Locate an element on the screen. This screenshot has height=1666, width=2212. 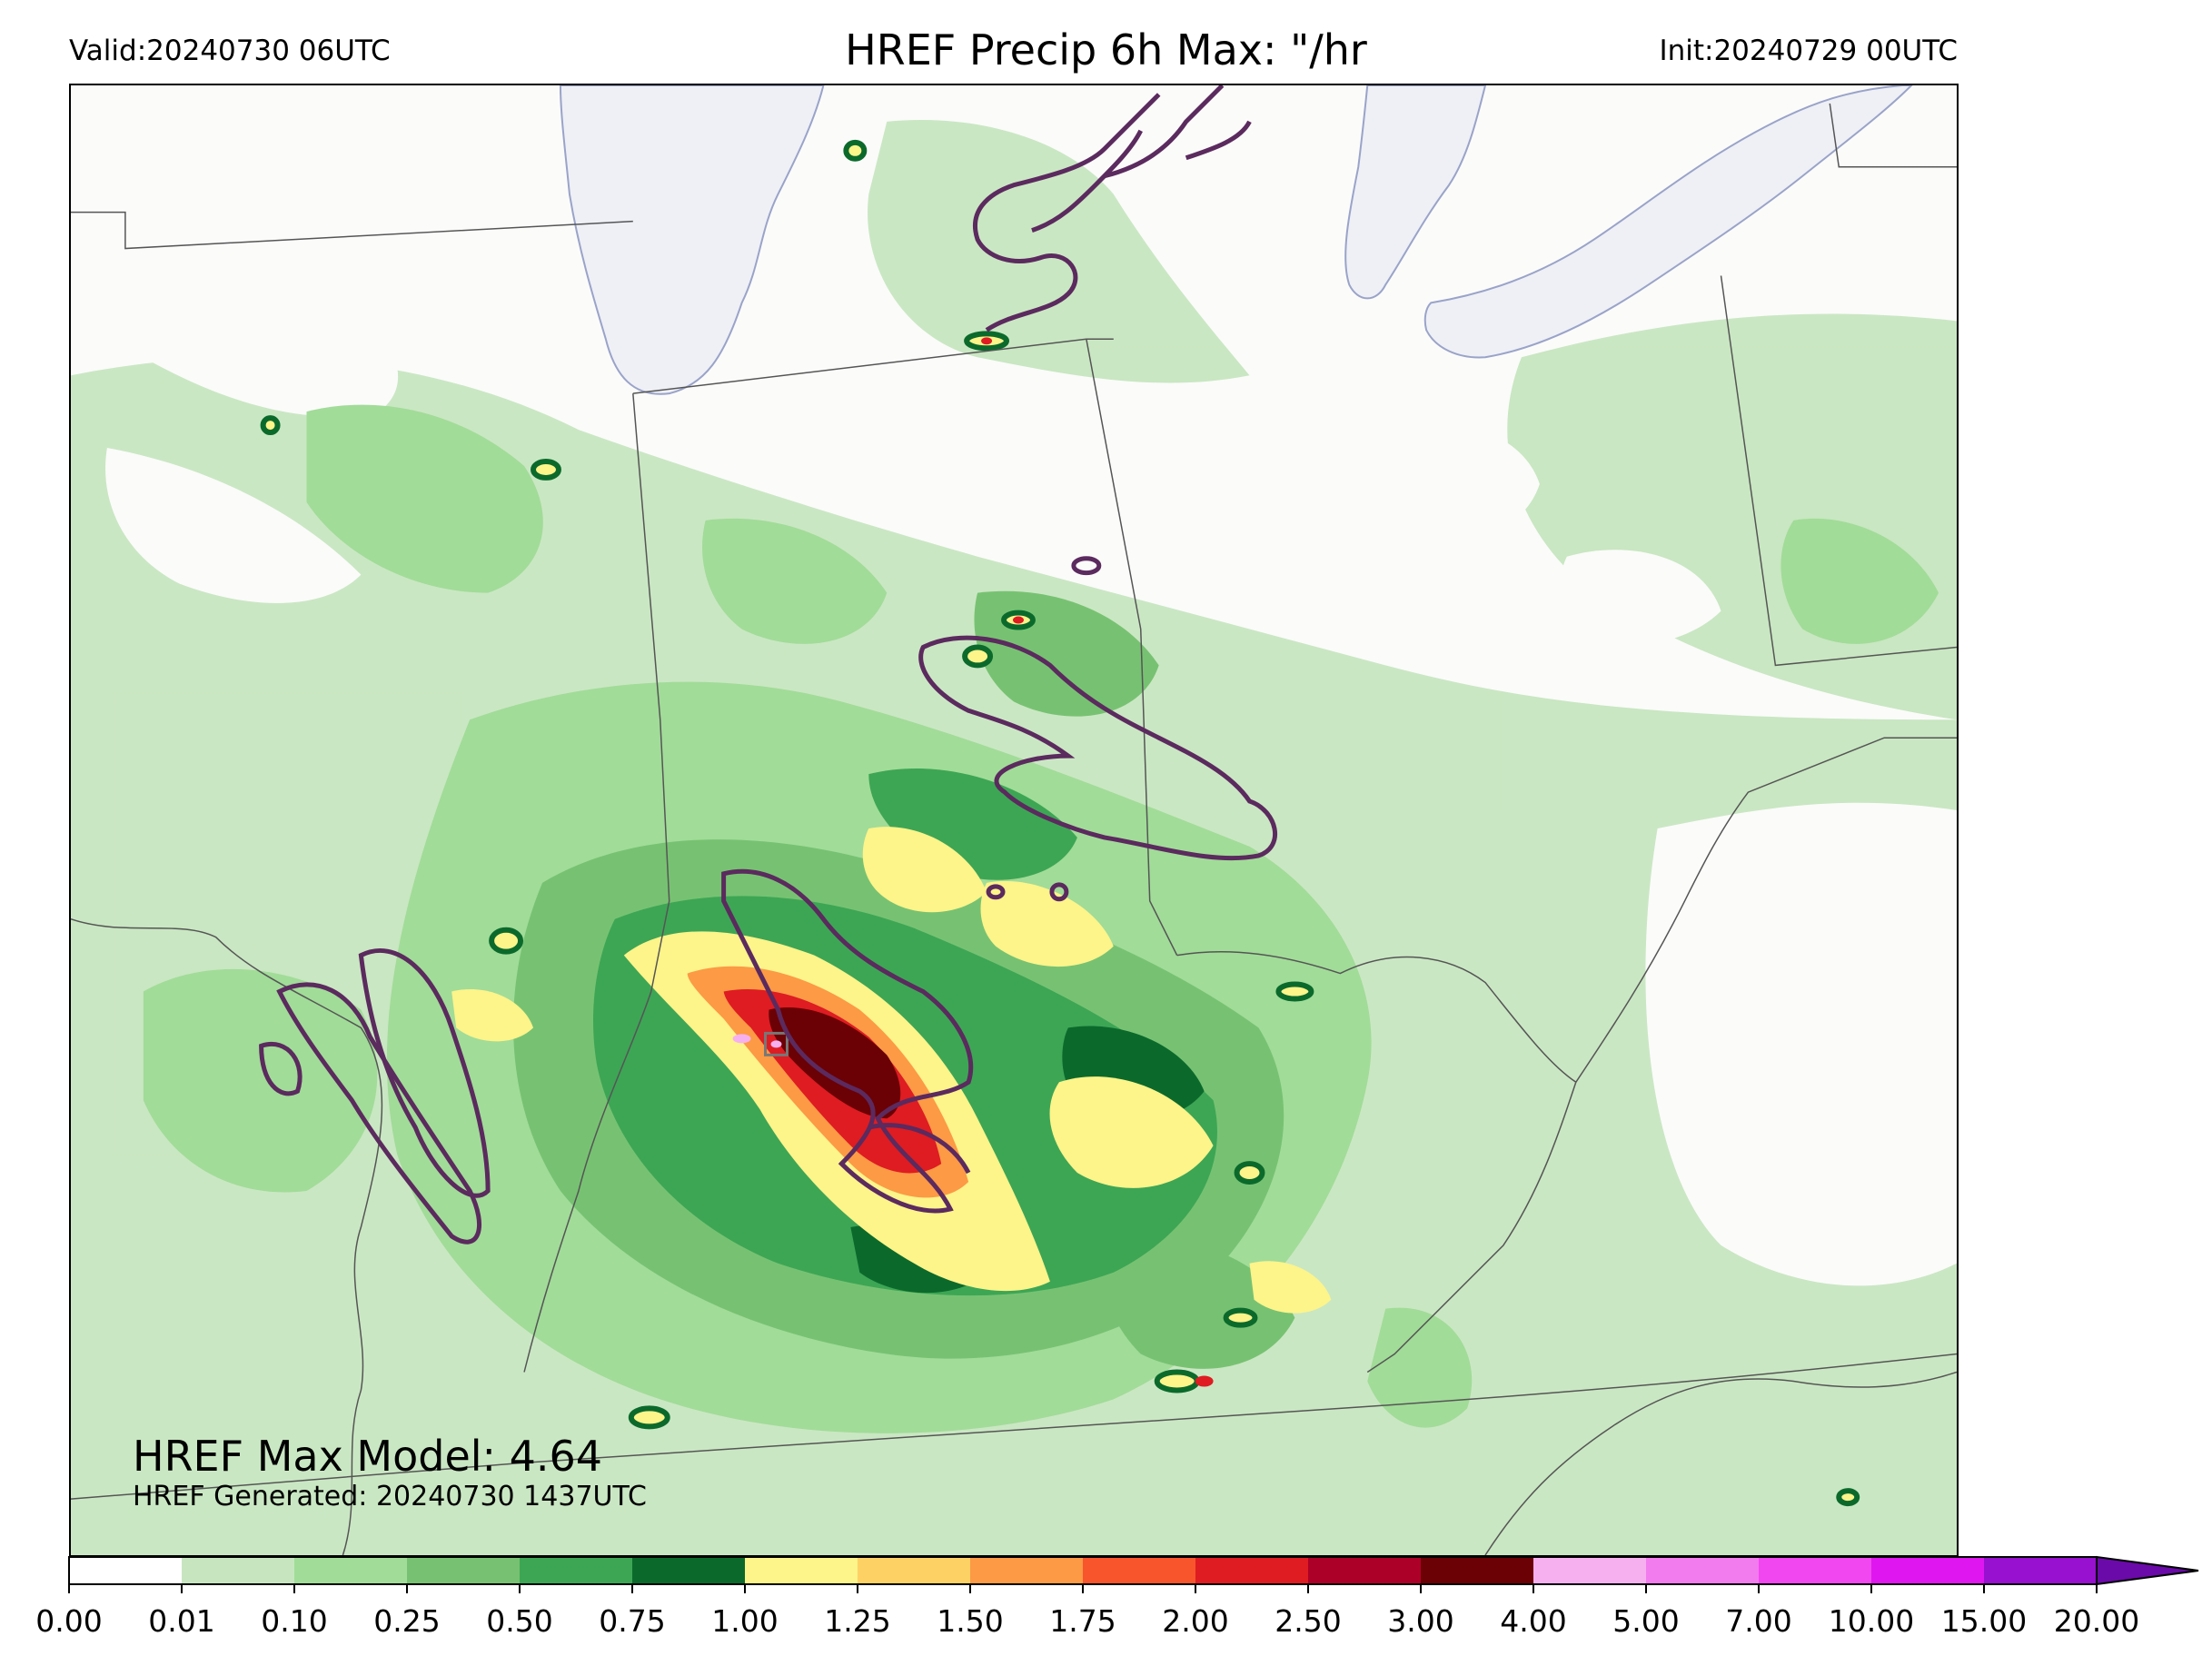
valid-time-label: Valid:20240730 06UTC is located at coordinates (230, 51).